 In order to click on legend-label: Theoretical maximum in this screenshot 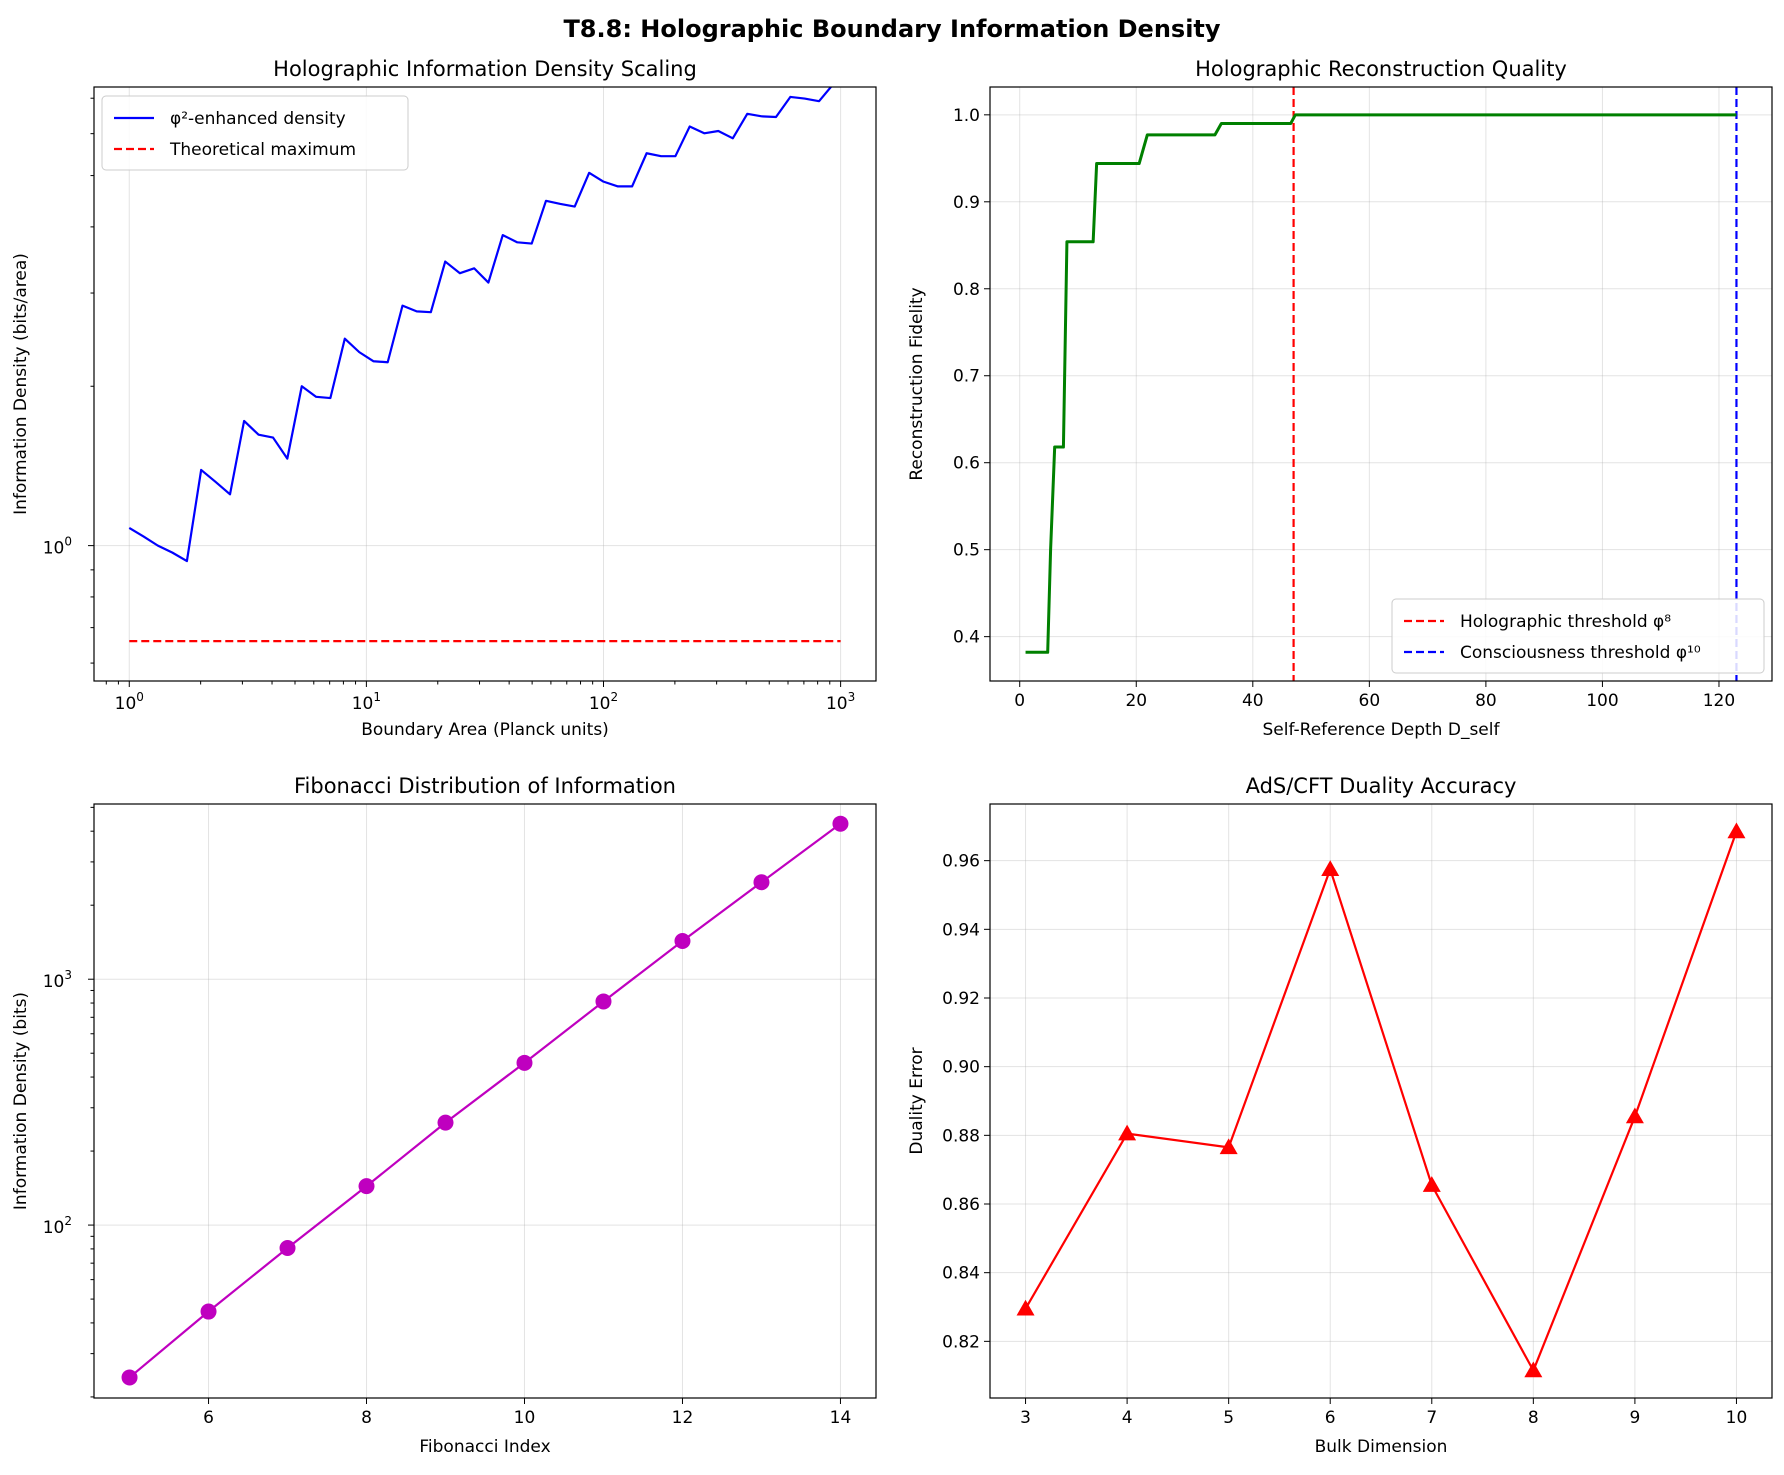, I will do `click(262, 150)`.